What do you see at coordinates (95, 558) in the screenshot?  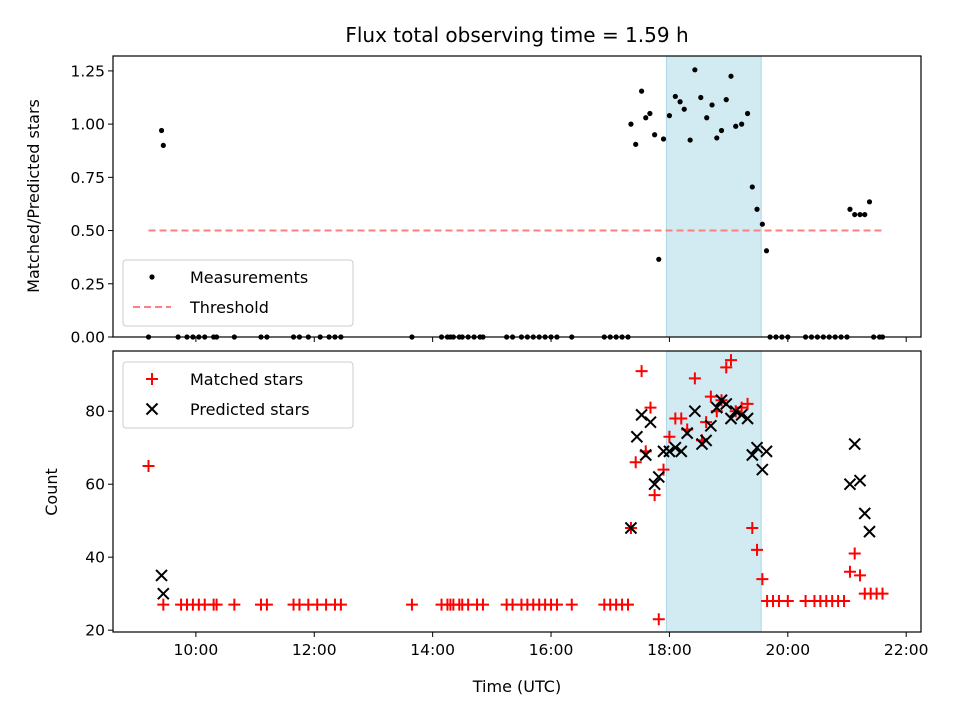 I see `bottom-ytick-label: 40` at bounding box center [95, 558].